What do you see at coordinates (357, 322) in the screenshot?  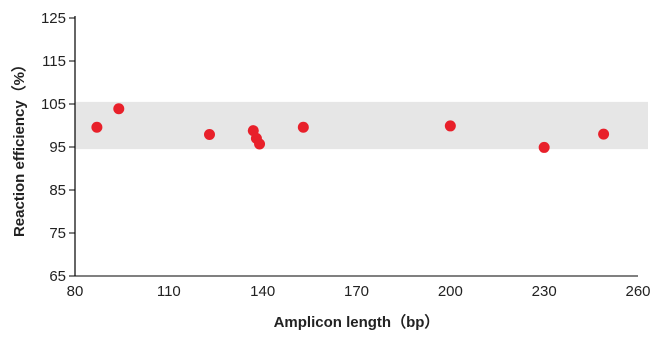 I see `x-axis-title: Amplicon length（bp）` at bounding box center [357, 322].